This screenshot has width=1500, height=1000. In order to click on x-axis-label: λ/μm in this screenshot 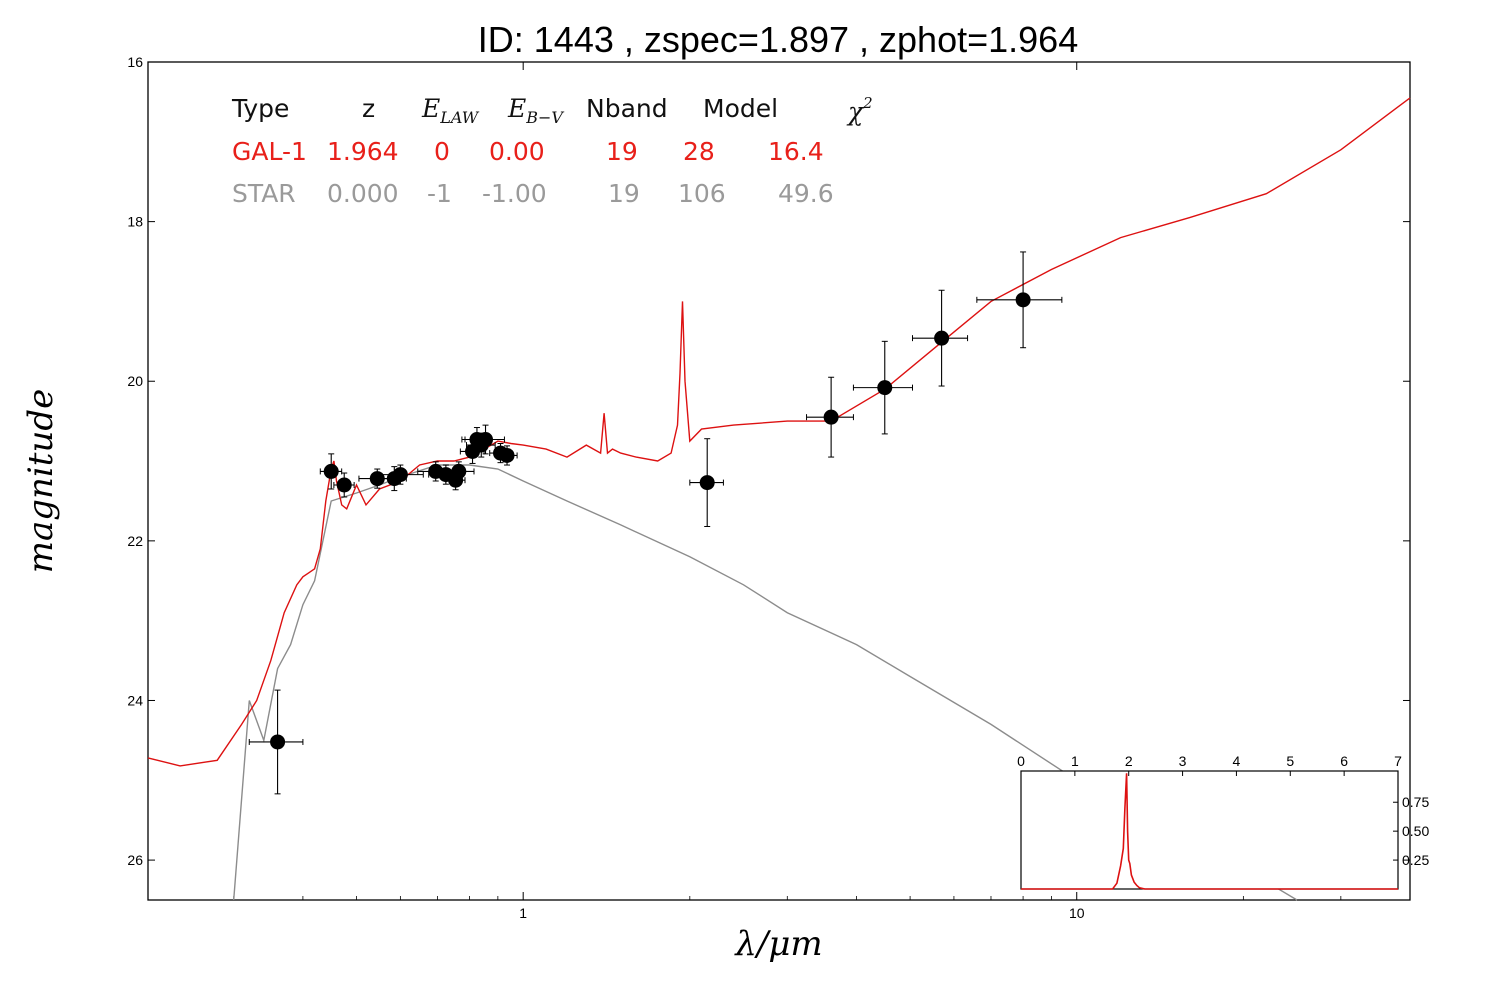, I will do `click(777, 944)`.